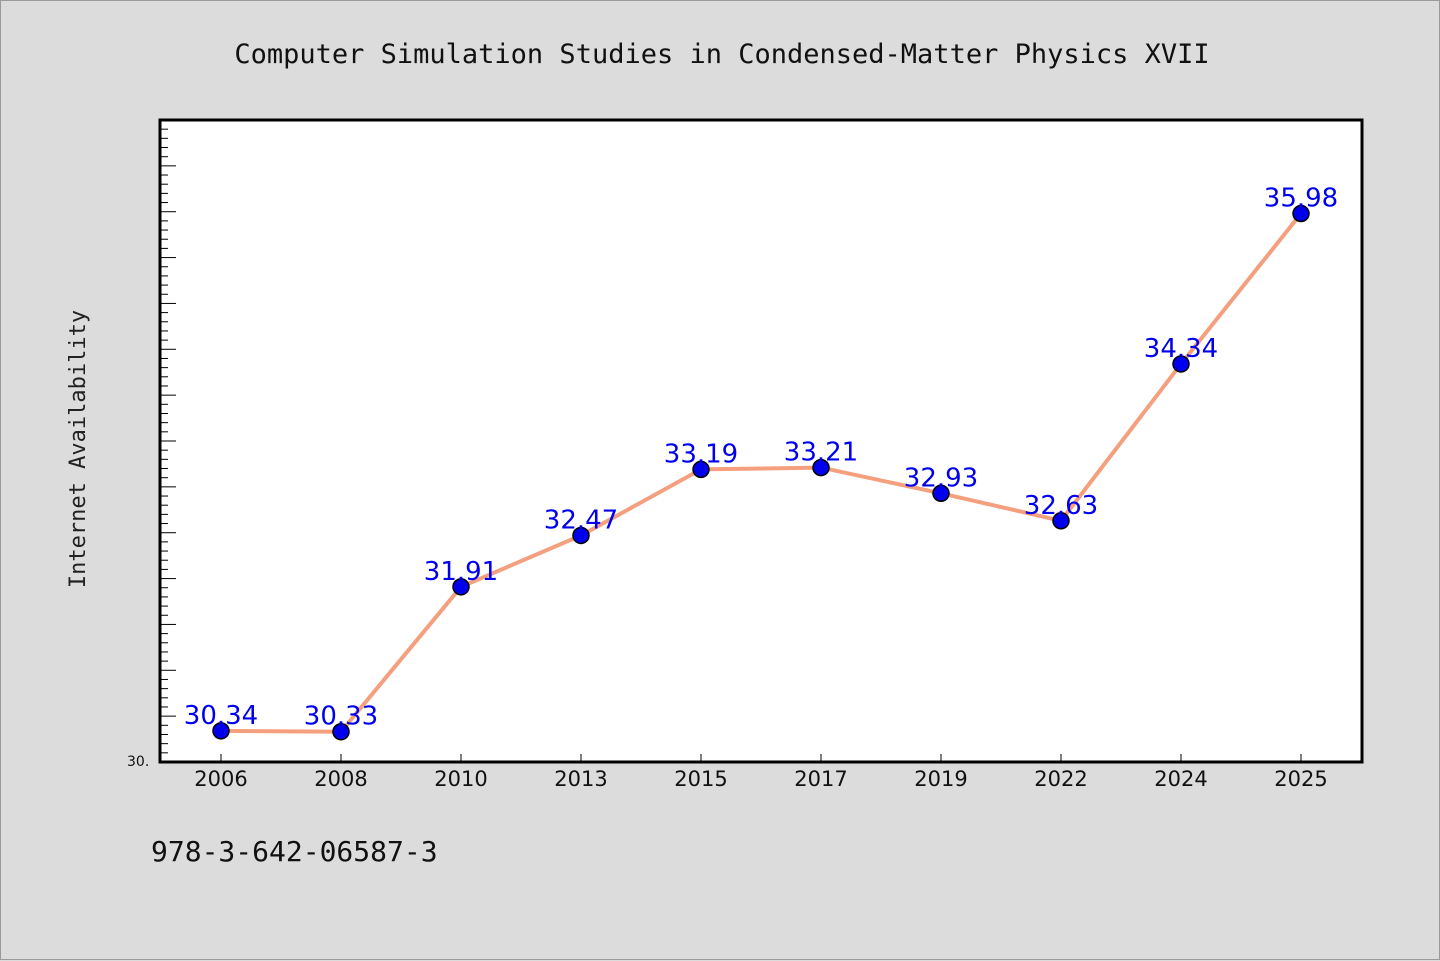  I want to click on data-label: 33.21, so click(821, 453).